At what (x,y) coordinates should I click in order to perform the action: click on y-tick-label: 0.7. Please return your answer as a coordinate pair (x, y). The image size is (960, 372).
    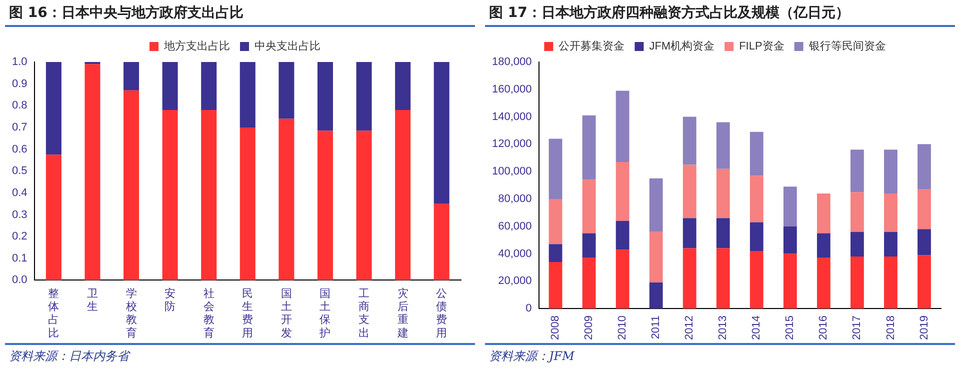
    Looking at the image, I should click on (20, 127).